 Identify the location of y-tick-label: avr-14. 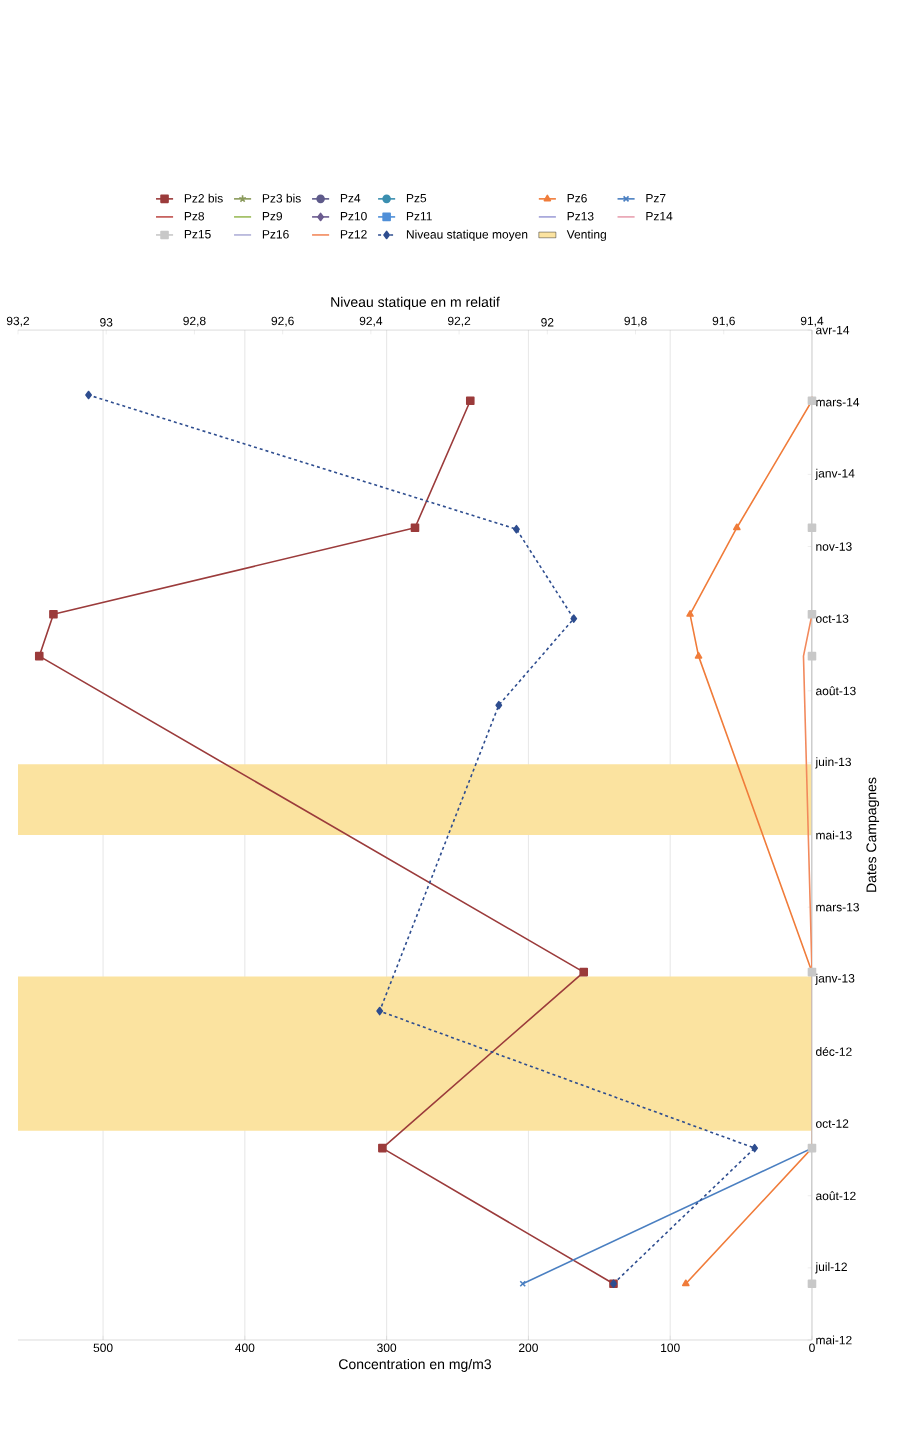
(833, 330).